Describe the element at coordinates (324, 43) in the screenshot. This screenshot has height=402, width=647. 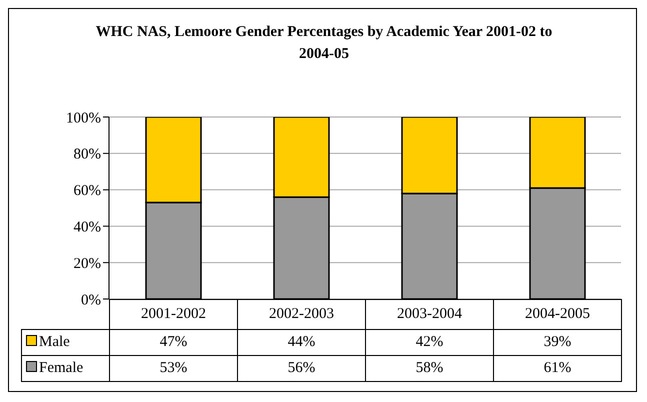
I see `chart-title: WHC NAS, Lemoore Gender Percentages by Academic Year 2001-02 to 2004-05` at that location.